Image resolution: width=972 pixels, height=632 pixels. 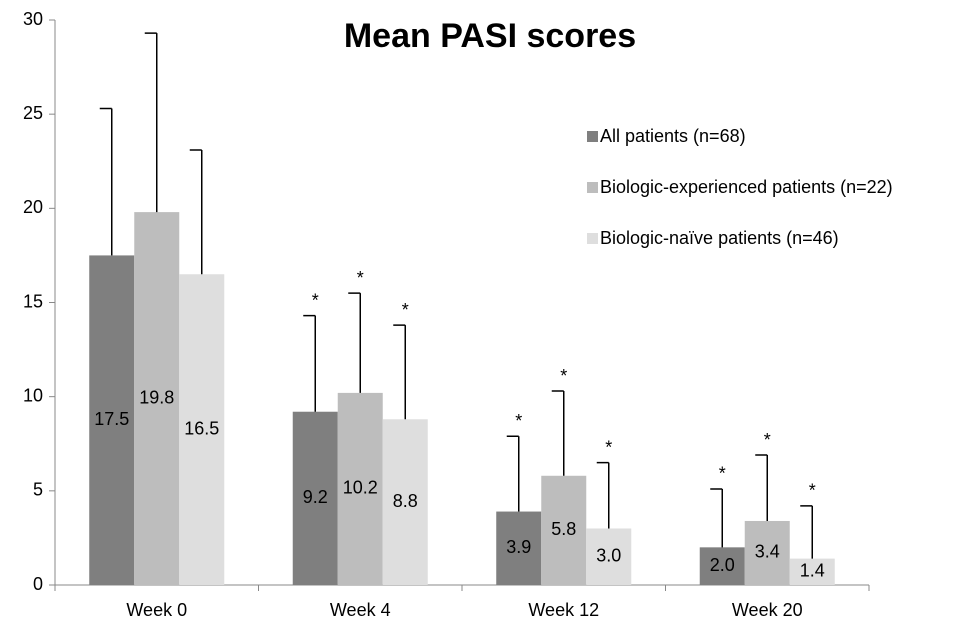 What do you see at coordinates (38, 584) in the screenshot?
I see `y-tick-label: 0` at bounding box center [38, 584].